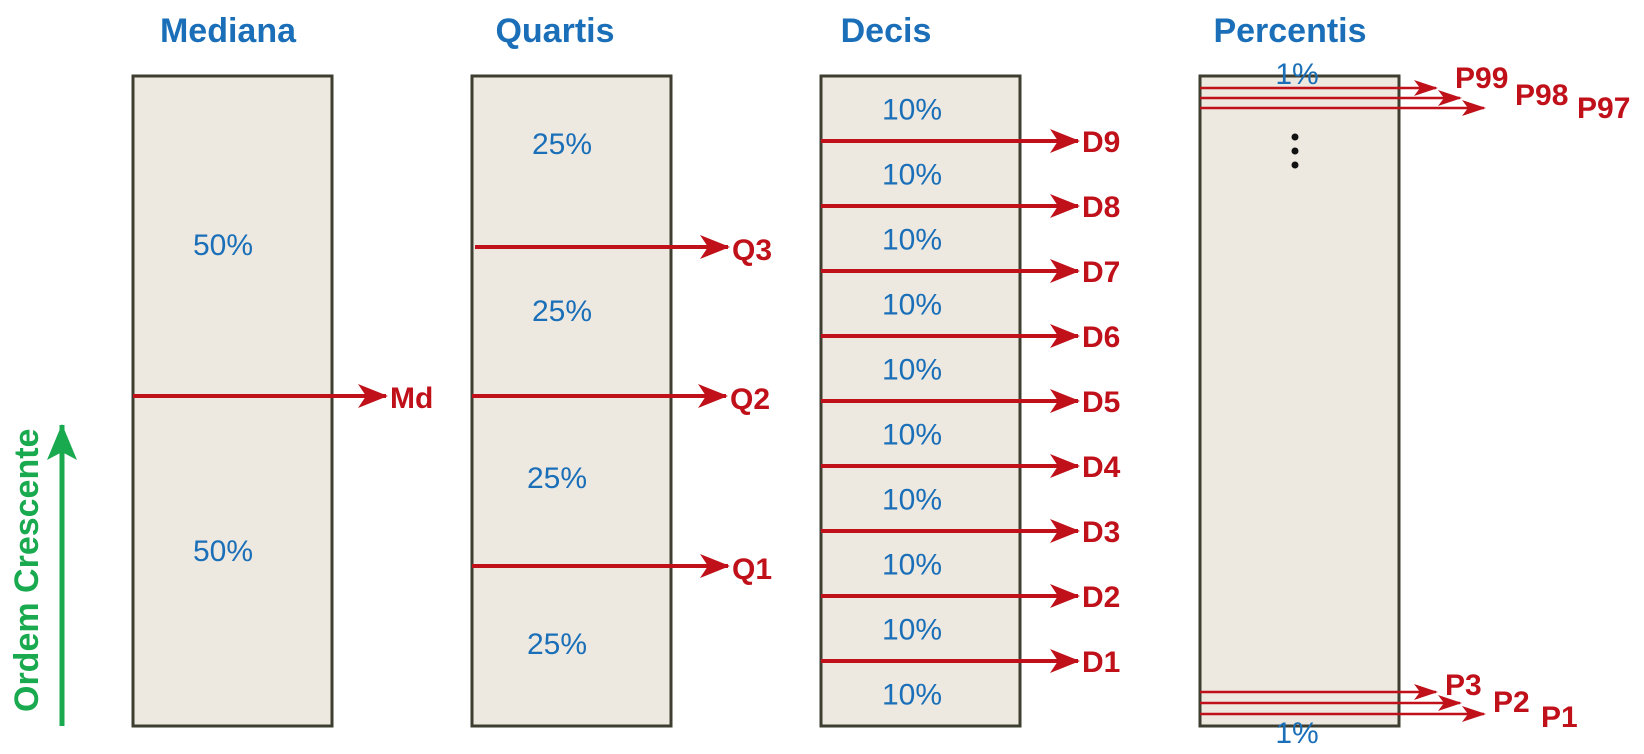  What do you see at coordinates (228, 31) in the screenshot?
I see `mediana-title: Mediana` at bounding box center [228, 31].